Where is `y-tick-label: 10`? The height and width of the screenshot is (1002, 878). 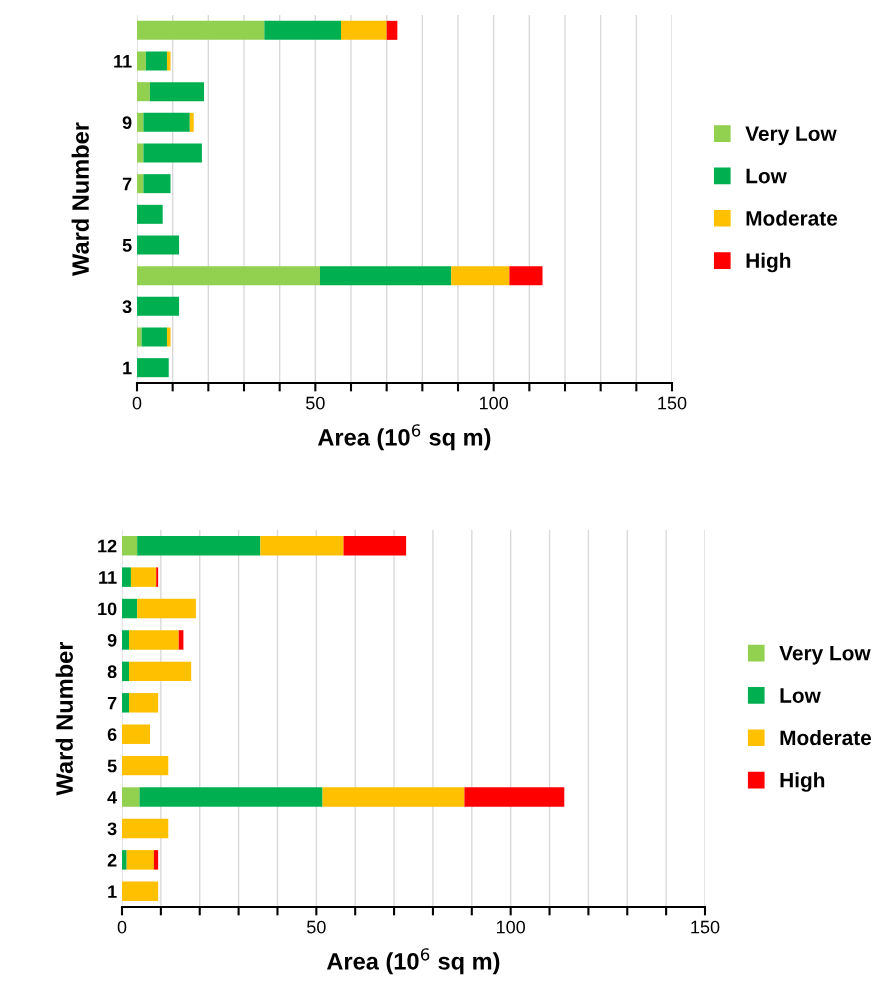 y-tick-label: 10 is located at coordinates (107, 609).